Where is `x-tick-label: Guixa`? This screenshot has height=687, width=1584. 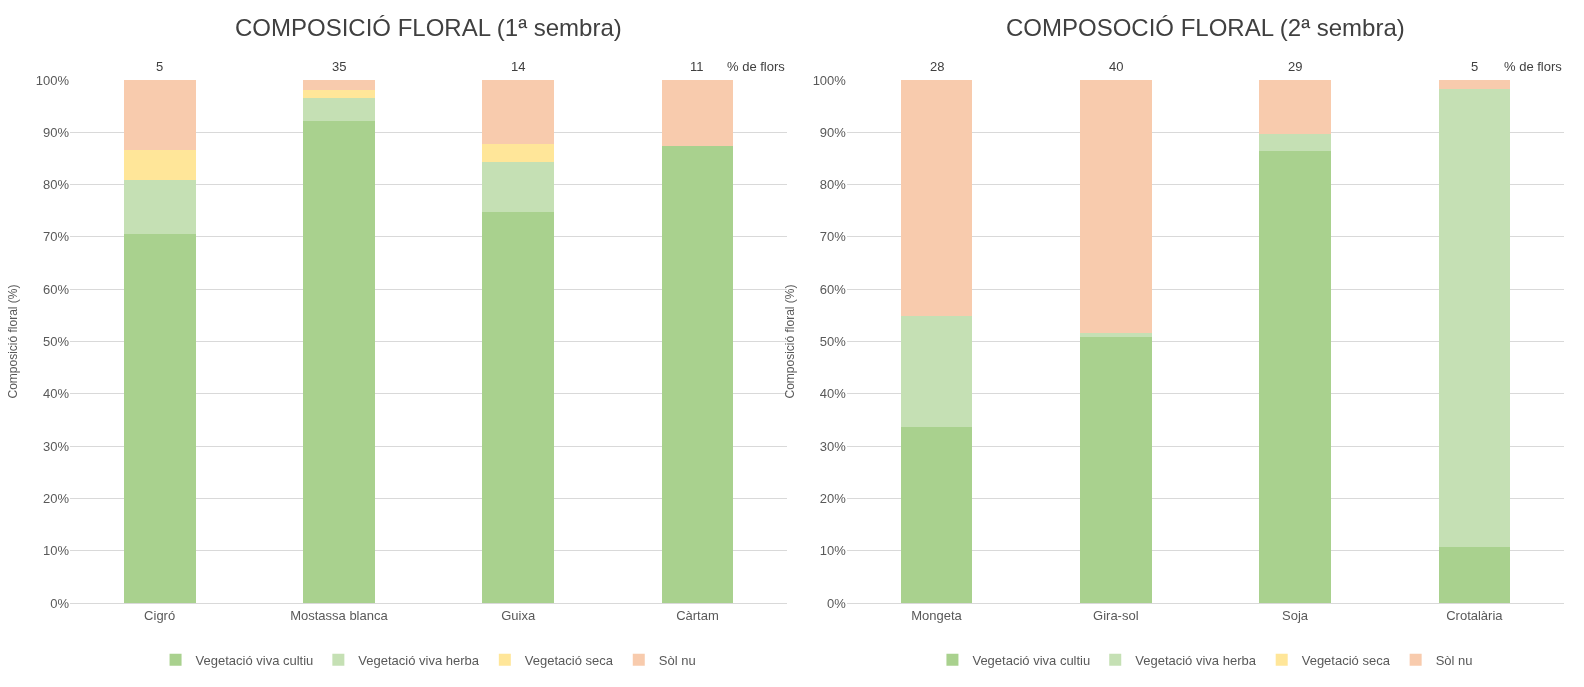 x-tick-label: Guixa is located at coordinates (518, 615).